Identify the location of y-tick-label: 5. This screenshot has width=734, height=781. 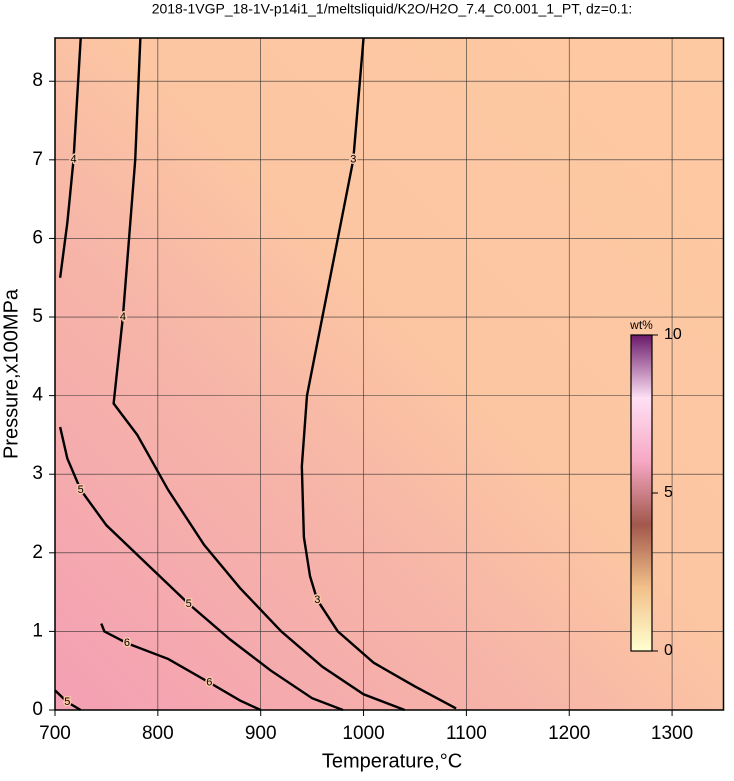
(37, 316).